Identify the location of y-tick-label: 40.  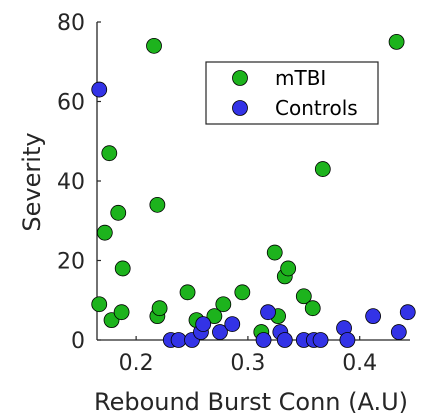
(71, 182).